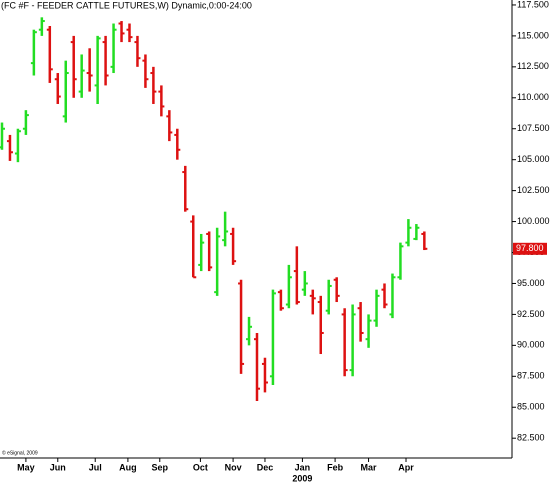 Image resolution: width=550 pixels, height=483 pixels. I want to click on y-tick-label: 82.500, so click(531, 438).